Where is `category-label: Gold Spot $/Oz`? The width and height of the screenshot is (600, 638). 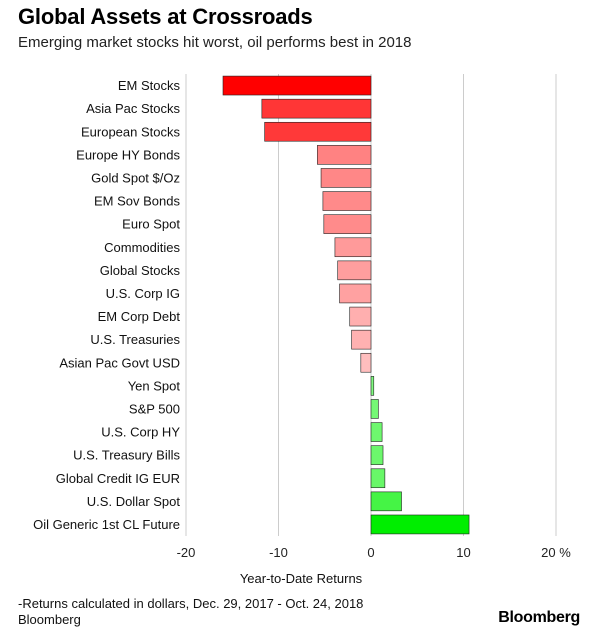 category-label: Gold Spot $/Oz is located at coordinates (135, 177).